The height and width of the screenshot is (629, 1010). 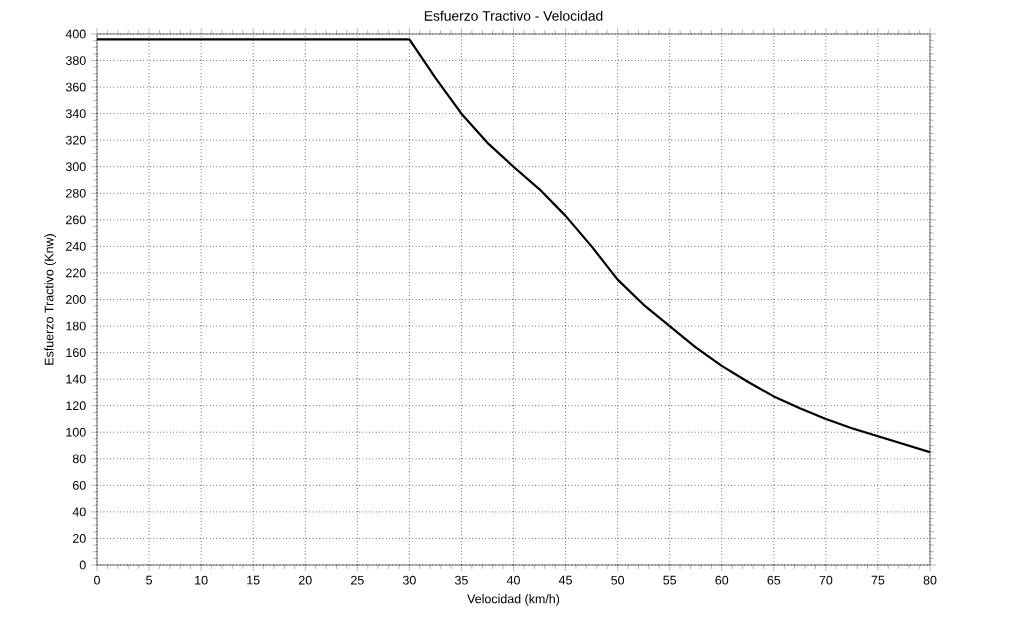 What do you see at coordinates (75, 140) in the screenshot?
I see `y-tick-label: 320` at bounding box center [75, 140].